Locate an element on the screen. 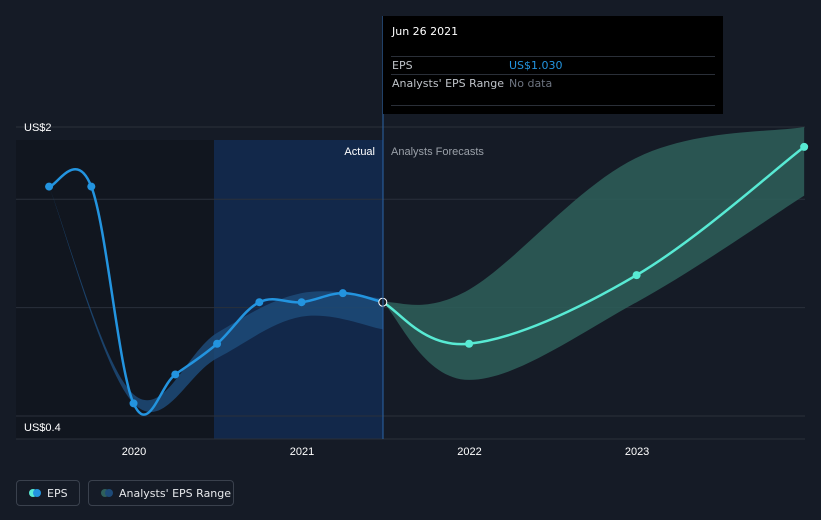 The height and width of the screenshot is (520, 821). x-tick-label: 2022 is located at coordinates (469, 452).